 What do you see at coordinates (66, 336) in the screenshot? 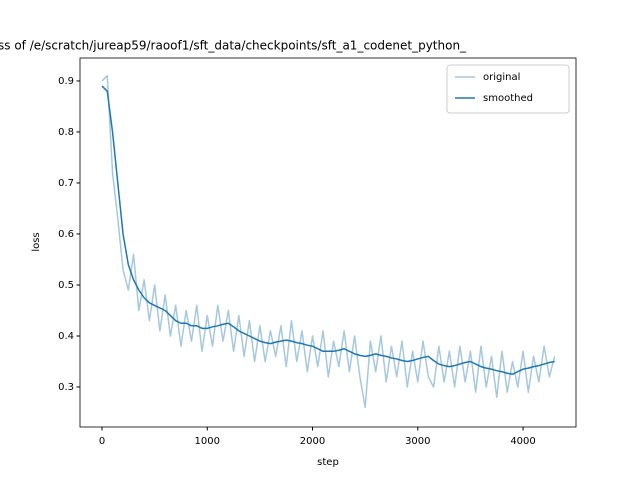
I see `y-tick-label: 0.4` at bounding box center [66, 336].